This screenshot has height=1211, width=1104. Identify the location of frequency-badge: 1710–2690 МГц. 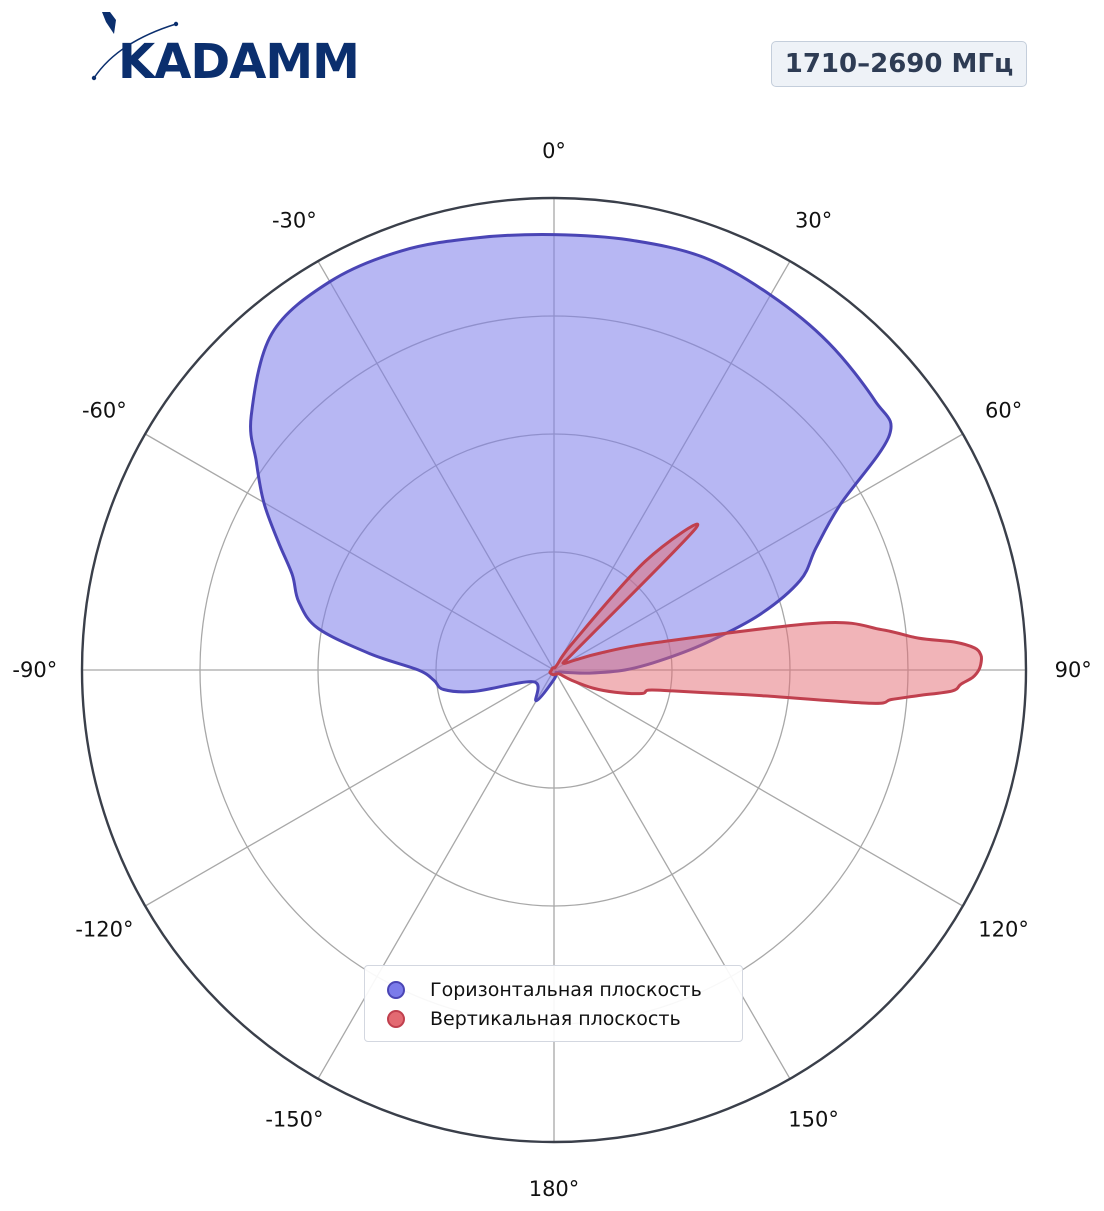
(899, 64).